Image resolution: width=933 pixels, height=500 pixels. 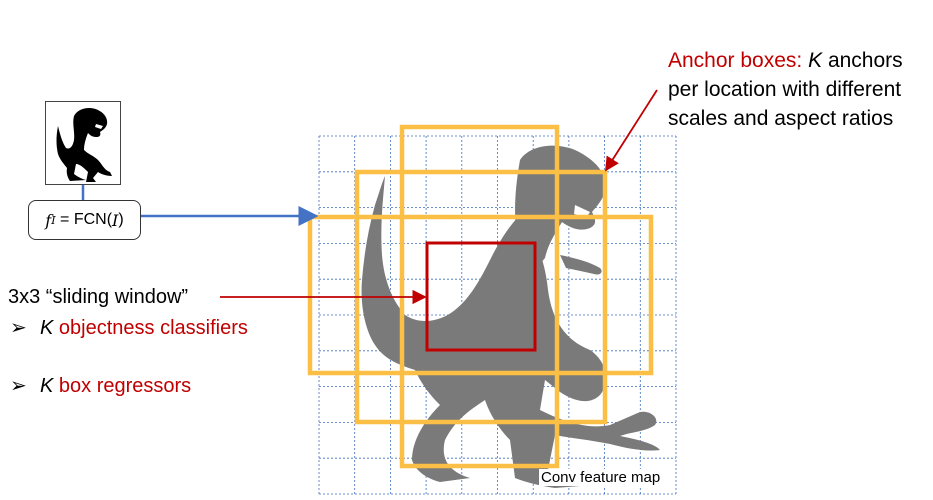 I want to click on anchor-label-line1-rest: anchors, so click(x=862, y=60).